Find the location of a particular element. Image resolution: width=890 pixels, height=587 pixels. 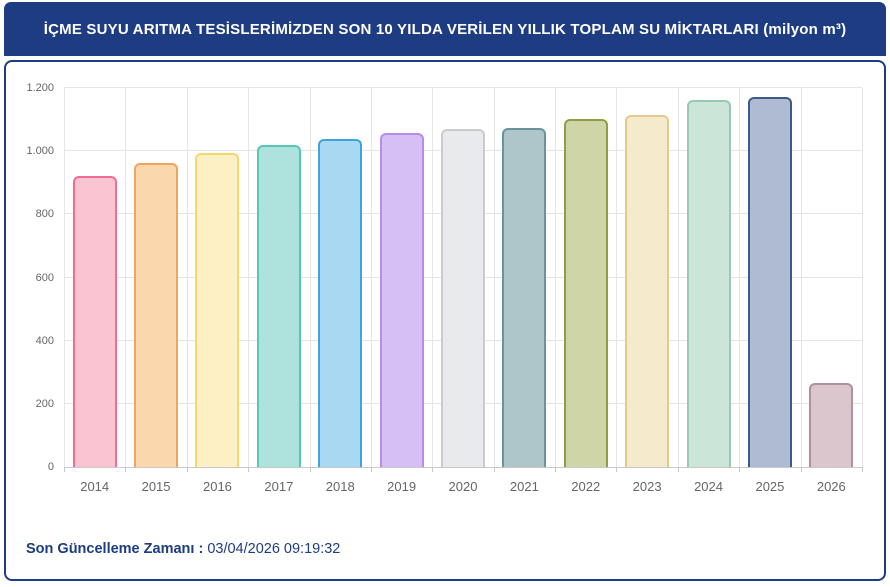

last-update-value: 03/04/2026 09:19:32 is located at coordinates (274, 549).